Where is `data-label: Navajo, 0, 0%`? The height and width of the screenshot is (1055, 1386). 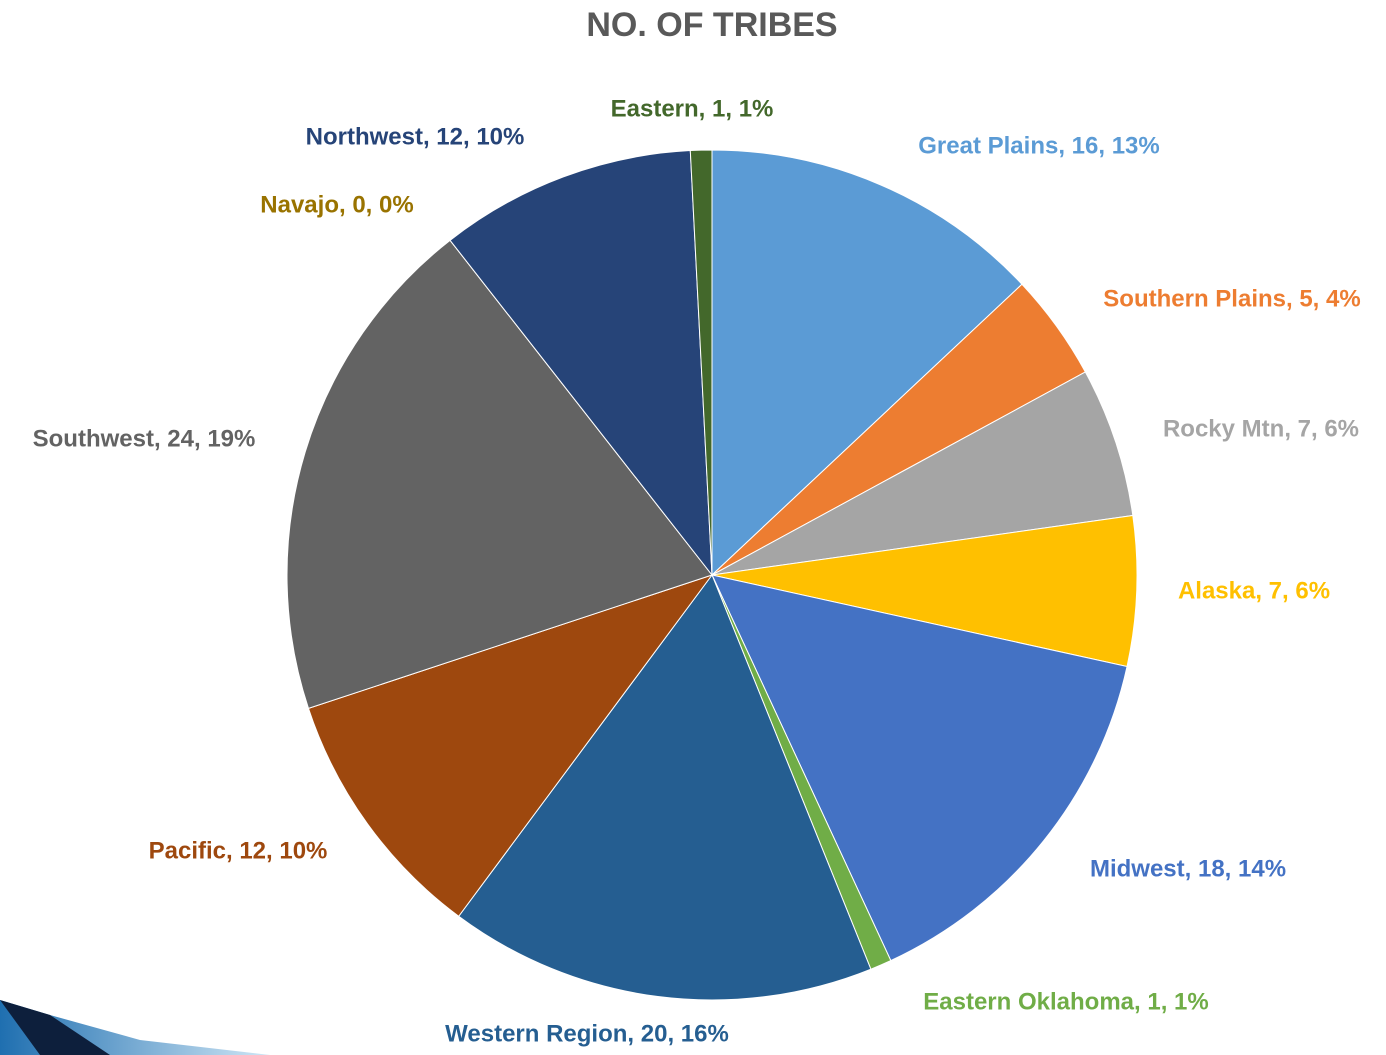 data-label: Navajo, 0, 0% is located at coordinates (336, 204).